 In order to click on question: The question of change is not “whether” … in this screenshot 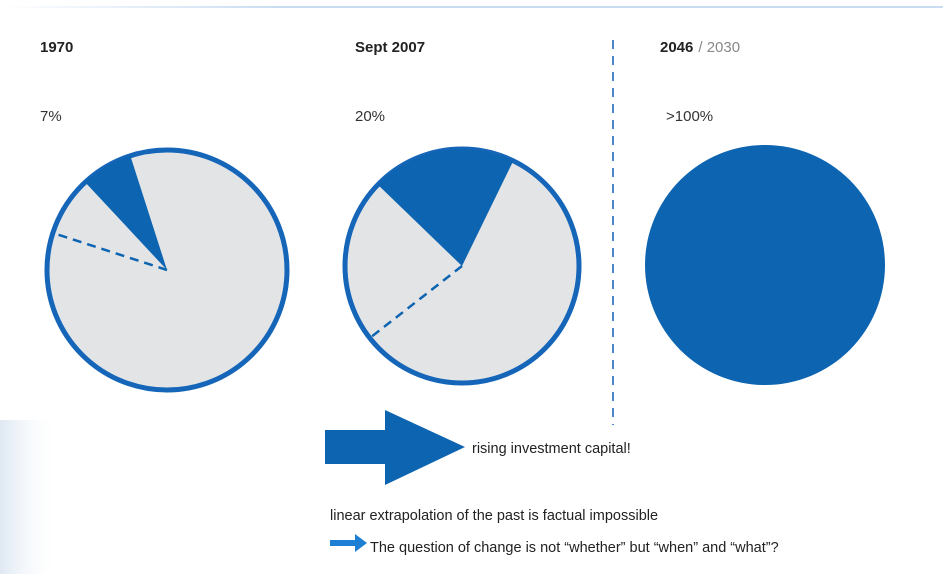, I will do `click(574, 548)`.